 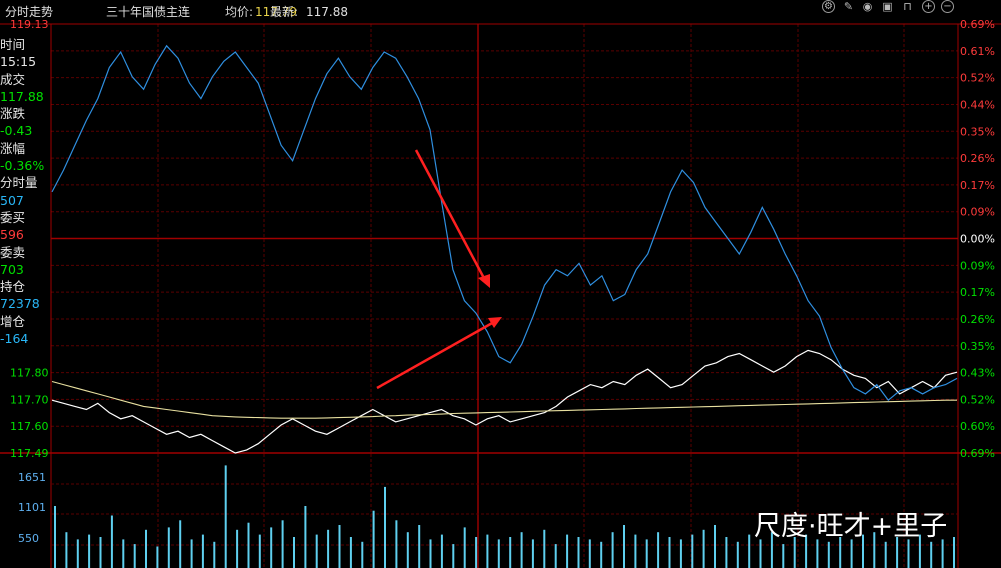 What do you see at coordinates (977, 212) in the screenshot?
I see `pct-tick-label: 0.09%` at bounding box center [977, 212].